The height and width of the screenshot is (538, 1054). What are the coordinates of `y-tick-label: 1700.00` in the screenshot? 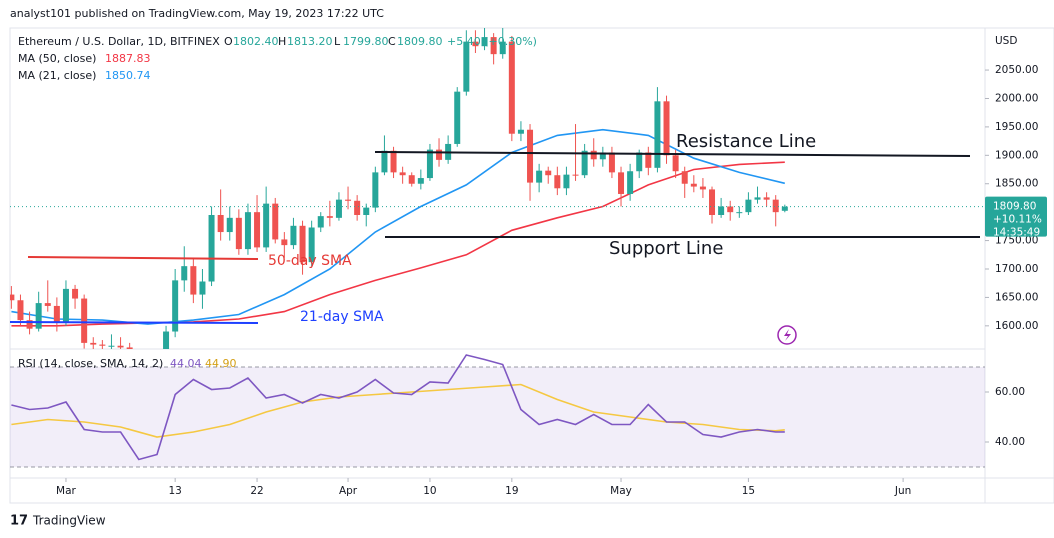 It's located at (1016, 269).